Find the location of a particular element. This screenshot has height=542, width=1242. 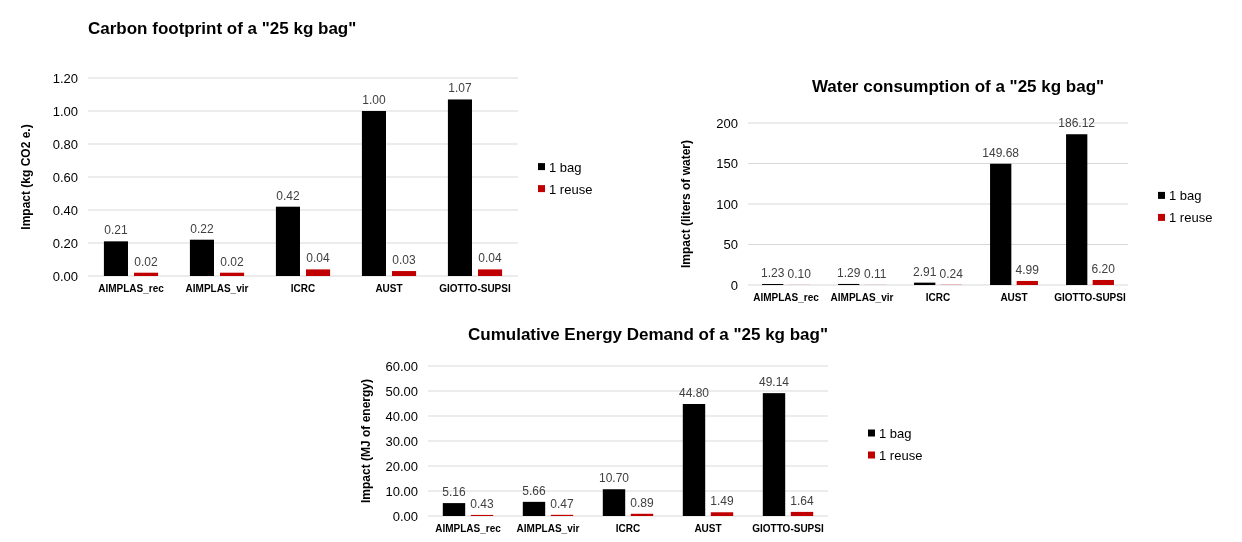

data-label: 1.07 is located at coordinates (460, 88).